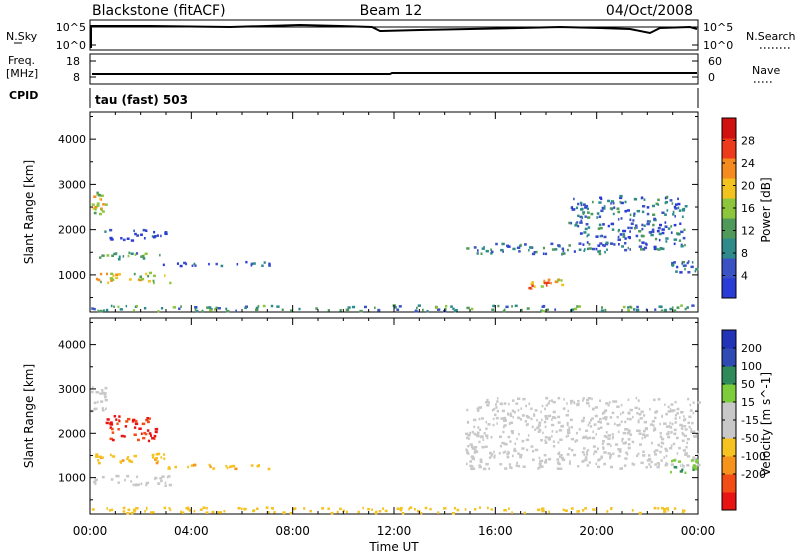 The width and height of the screenshot is (800, 554). What do you see at coordinates (292, 531) in the screenshot?
I see `x-tick-label: 08:00` at bounding box center [292, 531].